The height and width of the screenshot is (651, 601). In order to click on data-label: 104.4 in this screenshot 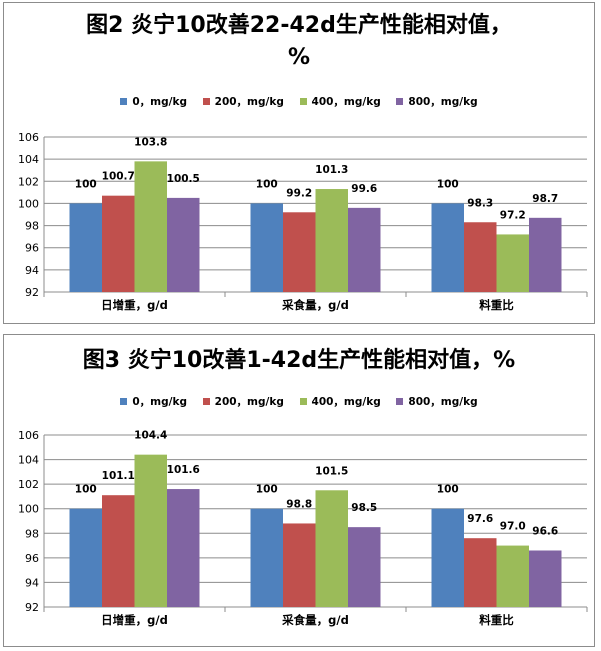, I will do `click(150, 436)`.